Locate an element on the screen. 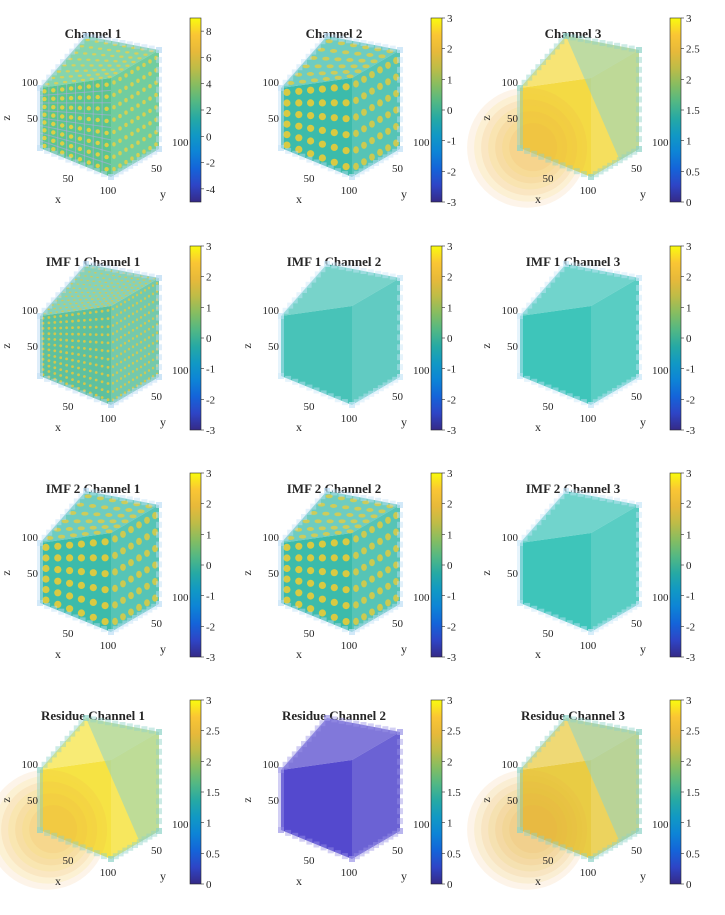 This screenshot has height=915, width=725. y-tick-label: 50 is located at coordinates (637, 624).